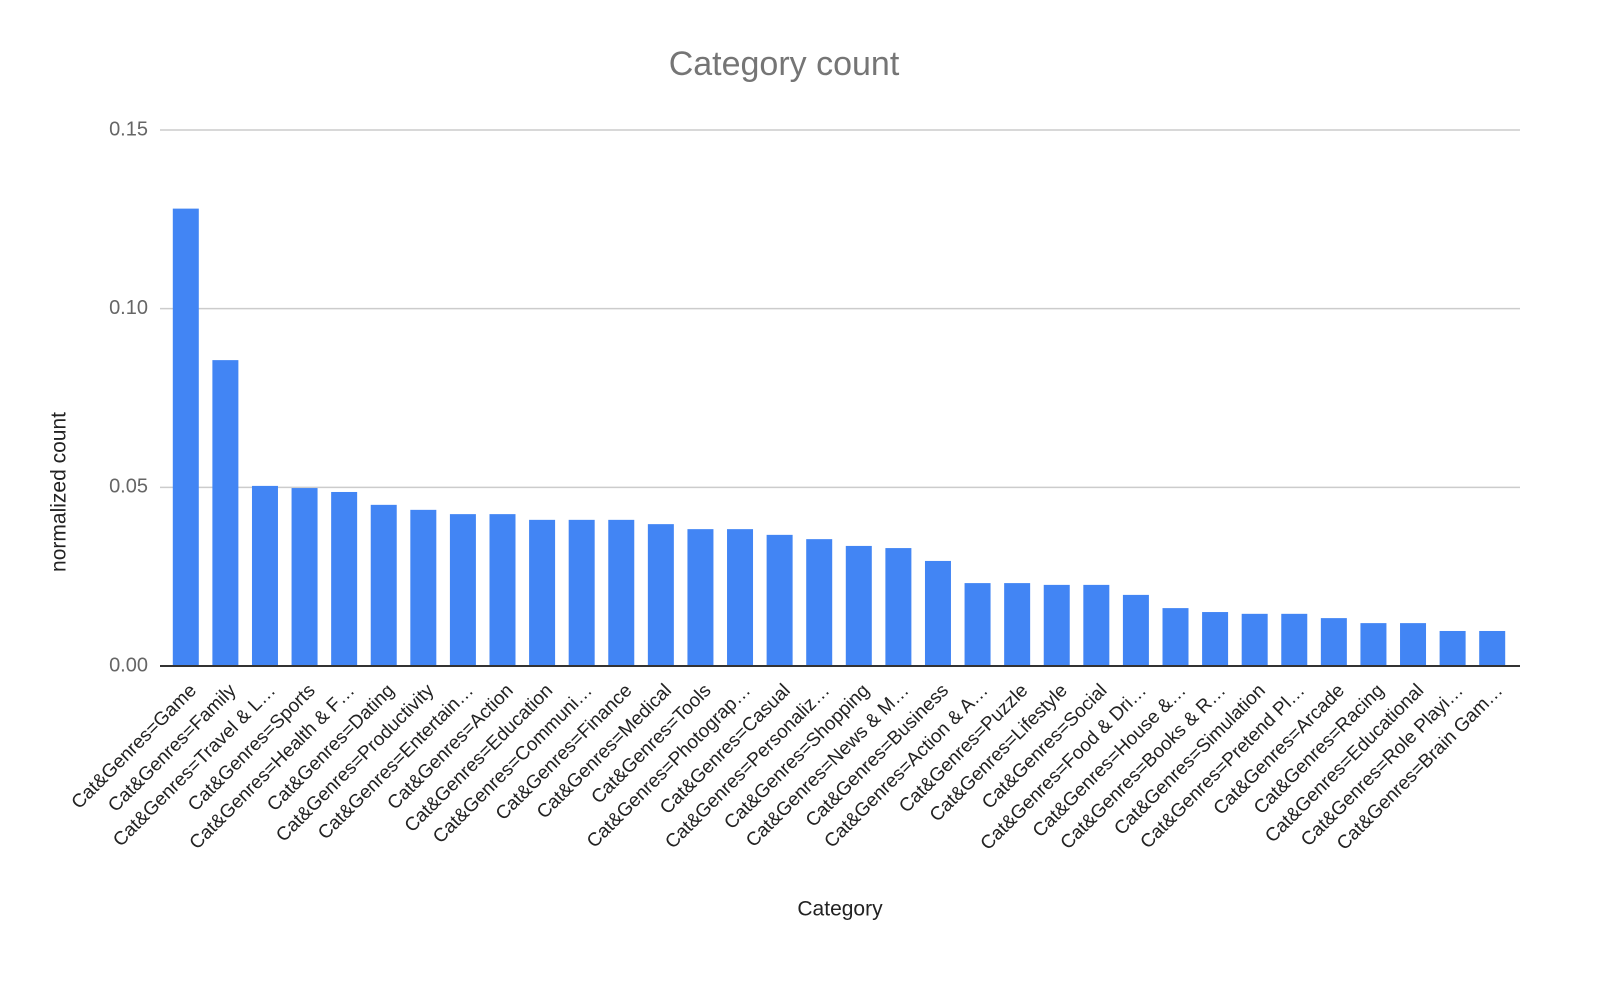 The image size is (1600, 990). I want to click on y-tick-label: 0.05, so click(128, 487).